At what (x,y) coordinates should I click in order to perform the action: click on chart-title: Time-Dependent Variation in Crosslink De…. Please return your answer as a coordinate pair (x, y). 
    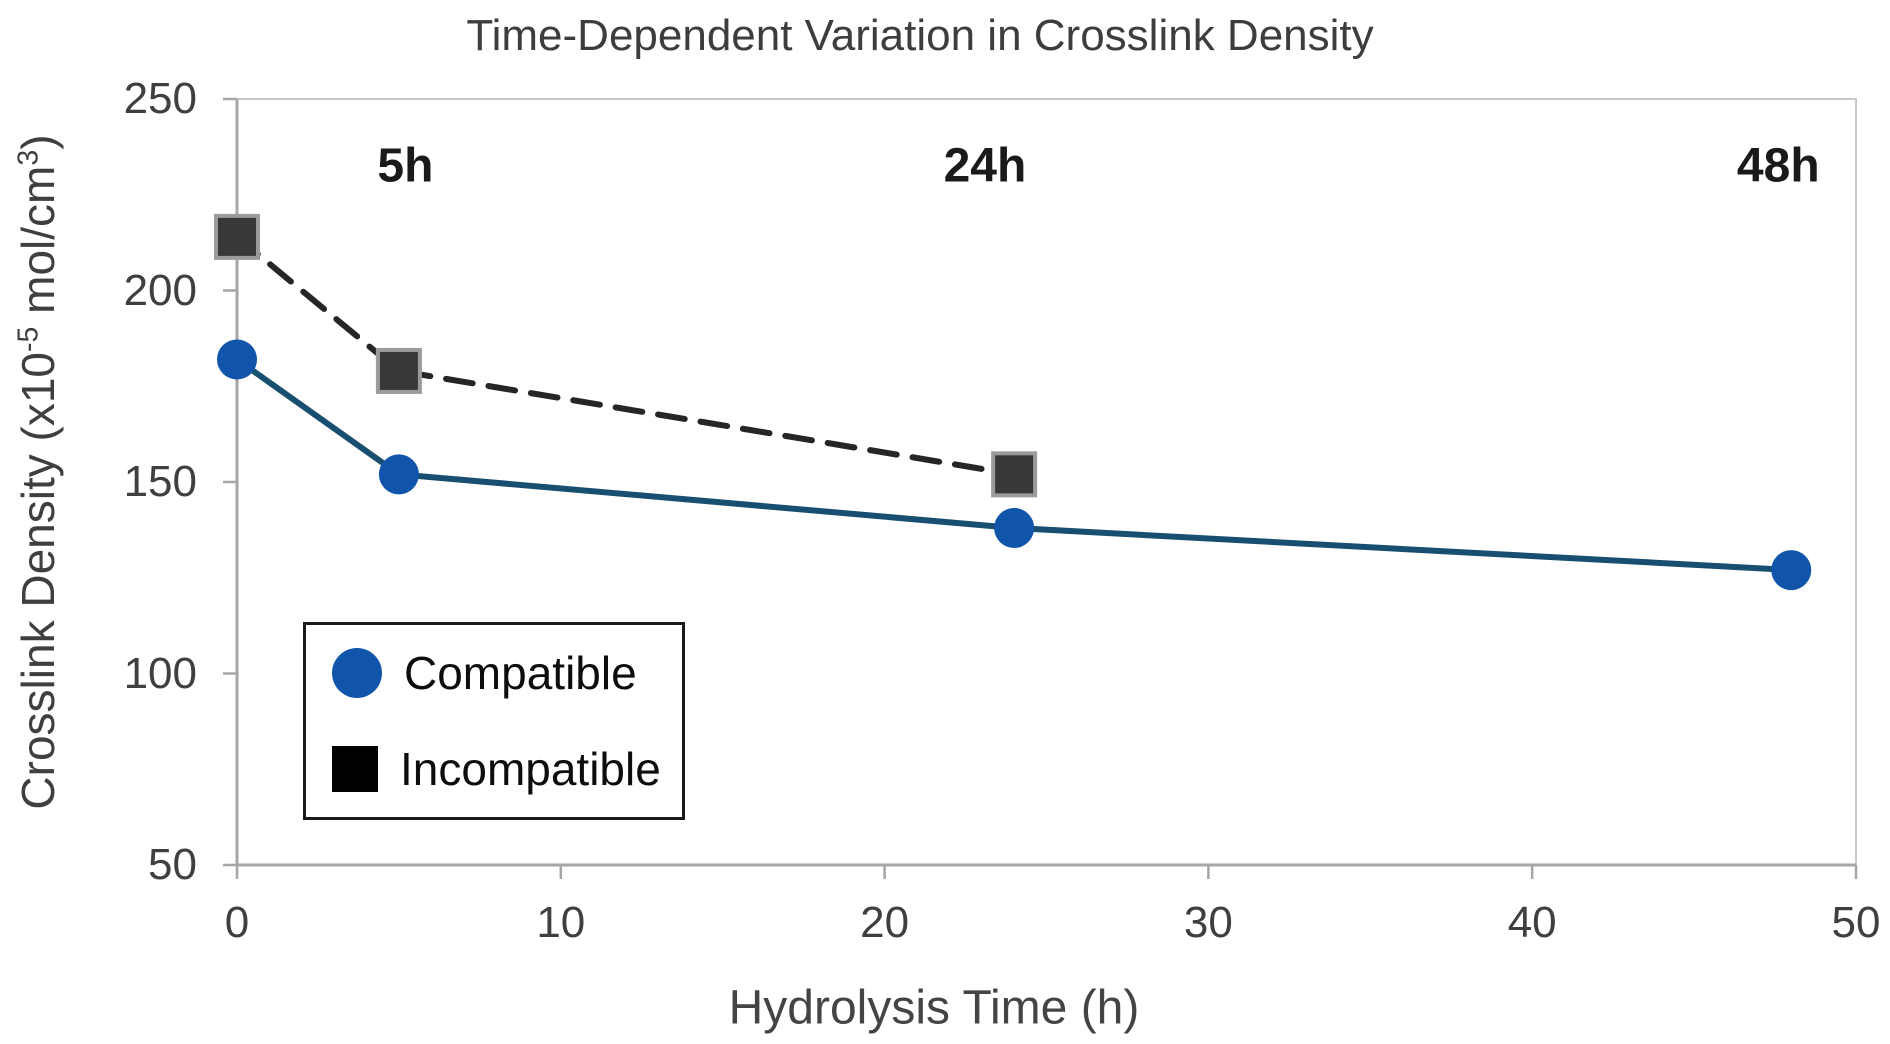
    Looking at the image, I should click on (920, 35).